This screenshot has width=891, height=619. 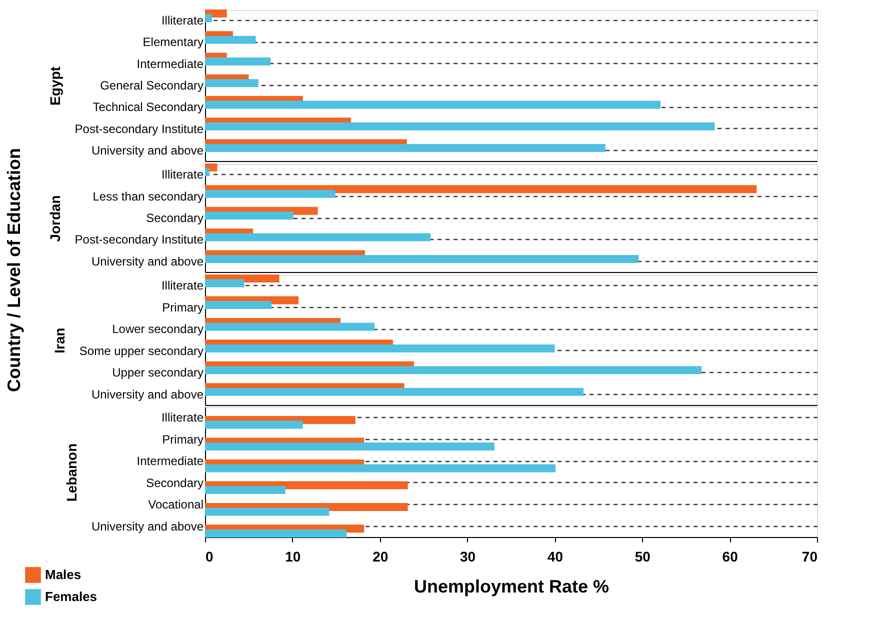 I want to click on y-tick-label: Lower secondary, so click(x=158, y=329).